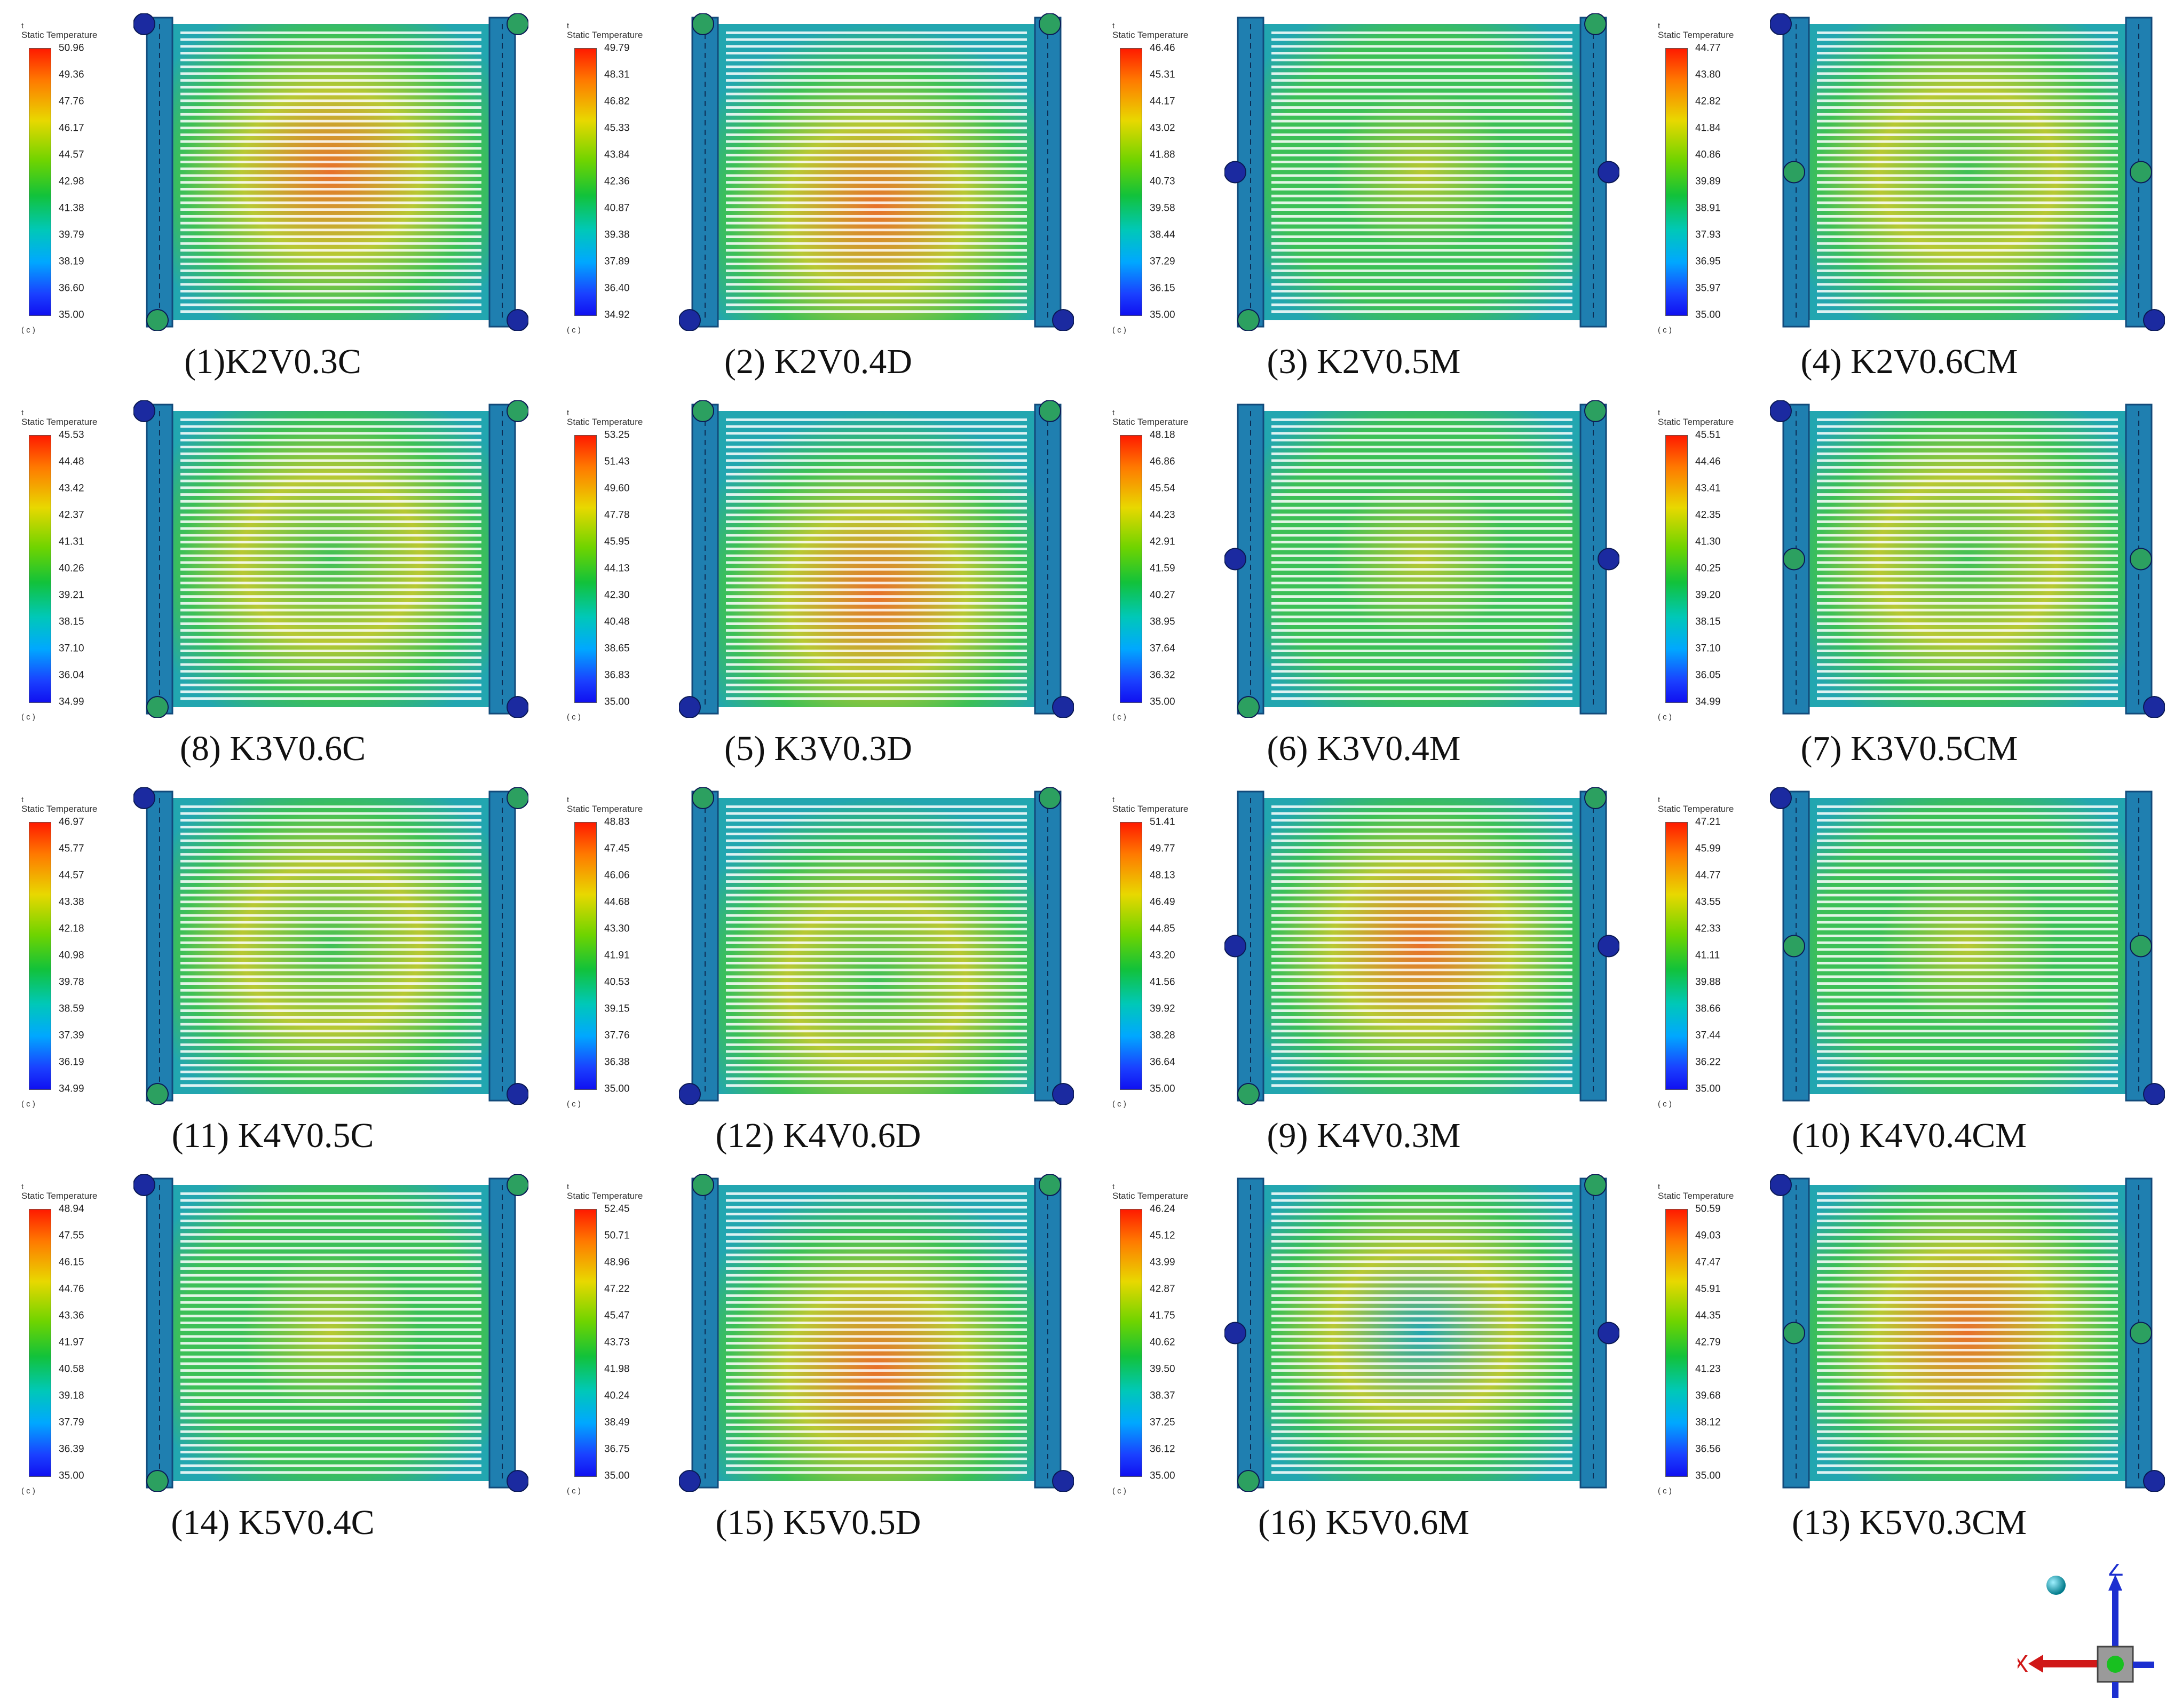  I want to click on temperature-field, so click(1968, 172).